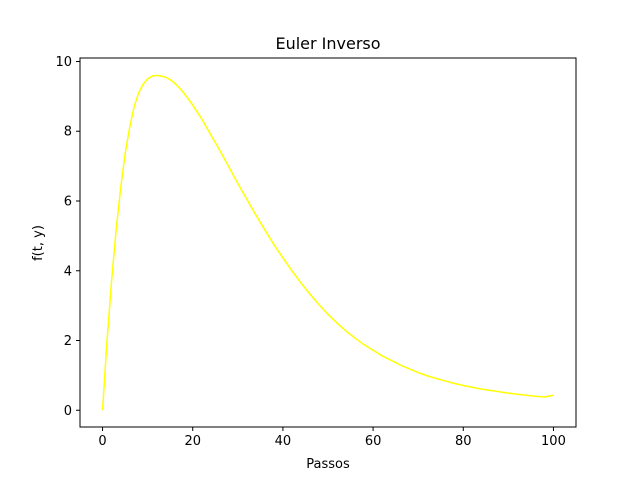  What do you see at coordinates (553, 441) in the screenshot?
I see `x-tick-label: 100` at bounding box center [553, 441].